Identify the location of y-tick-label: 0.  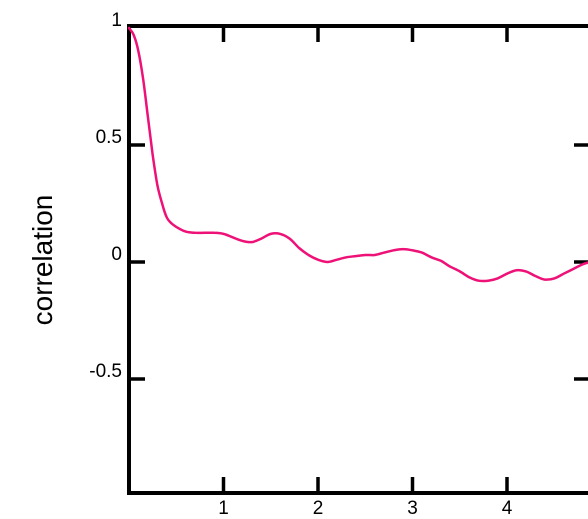
(116, 254).